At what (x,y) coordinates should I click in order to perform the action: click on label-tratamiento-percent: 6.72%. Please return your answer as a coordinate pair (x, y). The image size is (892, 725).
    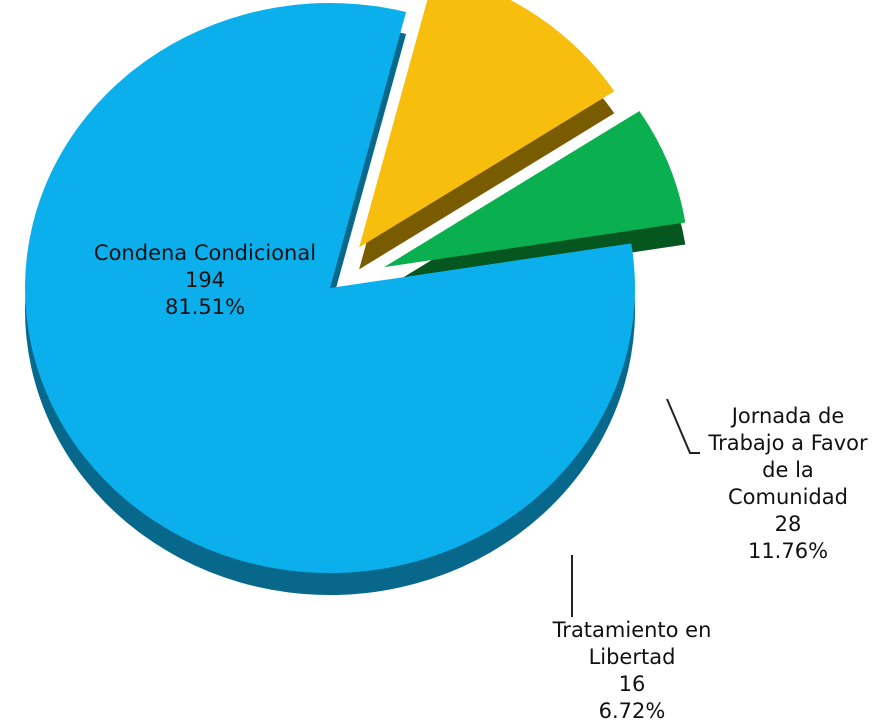
    Looking at the image, I should click on (632, 711).